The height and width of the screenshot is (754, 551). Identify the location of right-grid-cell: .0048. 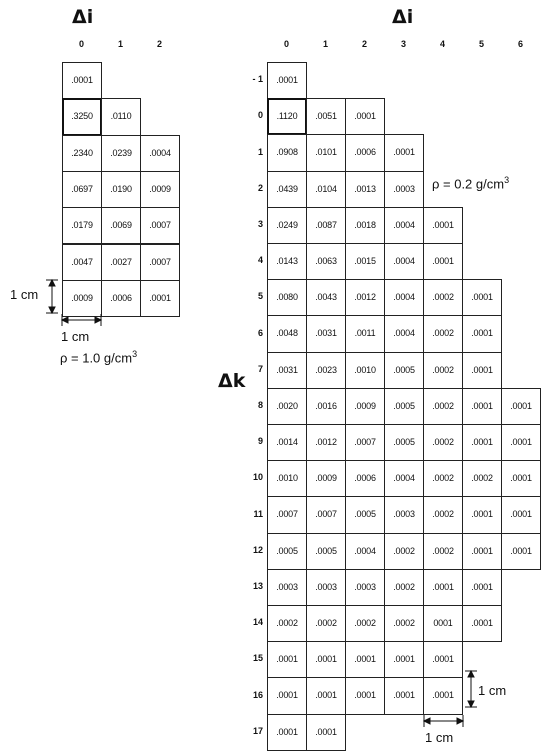
(287, 334).